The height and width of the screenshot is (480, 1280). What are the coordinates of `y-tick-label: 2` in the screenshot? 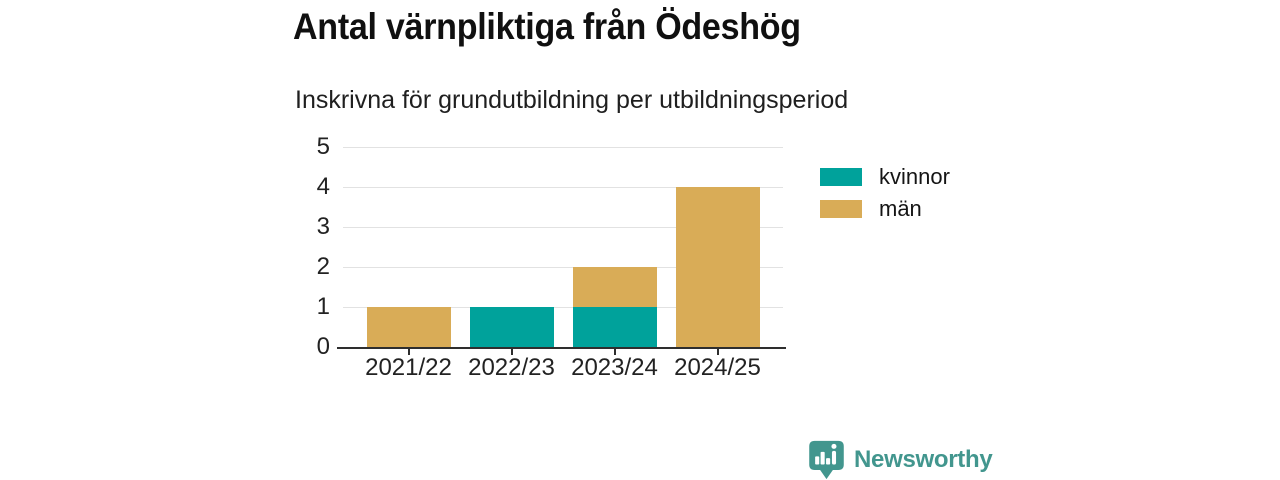 It's located at (323, 266).